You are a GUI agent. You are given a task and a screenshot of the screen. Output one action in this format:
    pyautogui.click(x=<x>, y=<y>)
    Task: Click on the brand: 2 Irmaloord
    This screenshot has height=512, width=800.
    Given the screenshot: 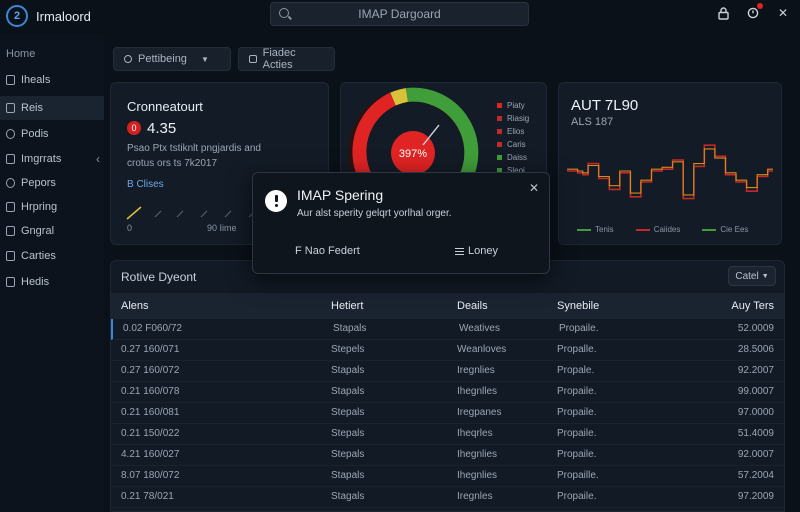 What is the action you would take?
    pyautogui.click(x=48, y=16)
    